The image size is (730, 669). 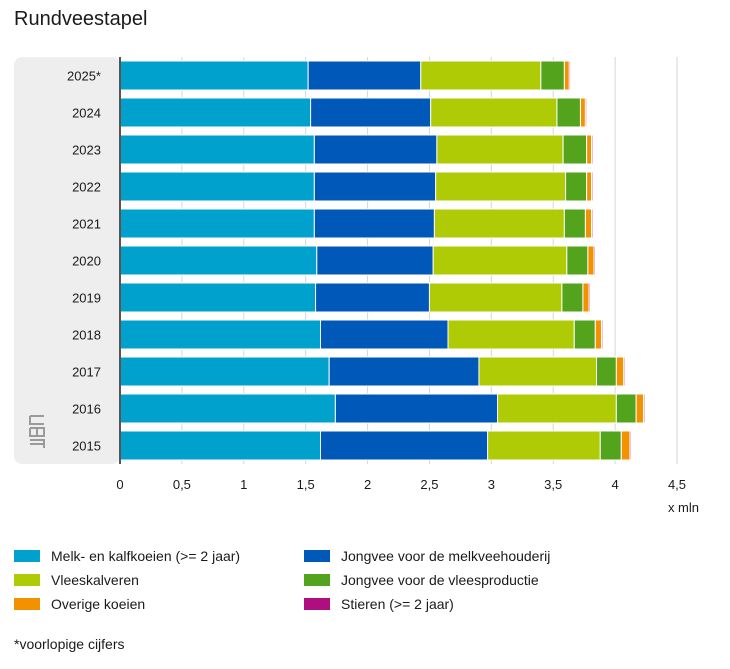 What do you see at coordinates (401, 484) in the screenshot?
I see `x-tick-labels: 0 0,5 1 1,5 2 2,5 3 3,5 4 4,5` at bounding box center [401, 484].